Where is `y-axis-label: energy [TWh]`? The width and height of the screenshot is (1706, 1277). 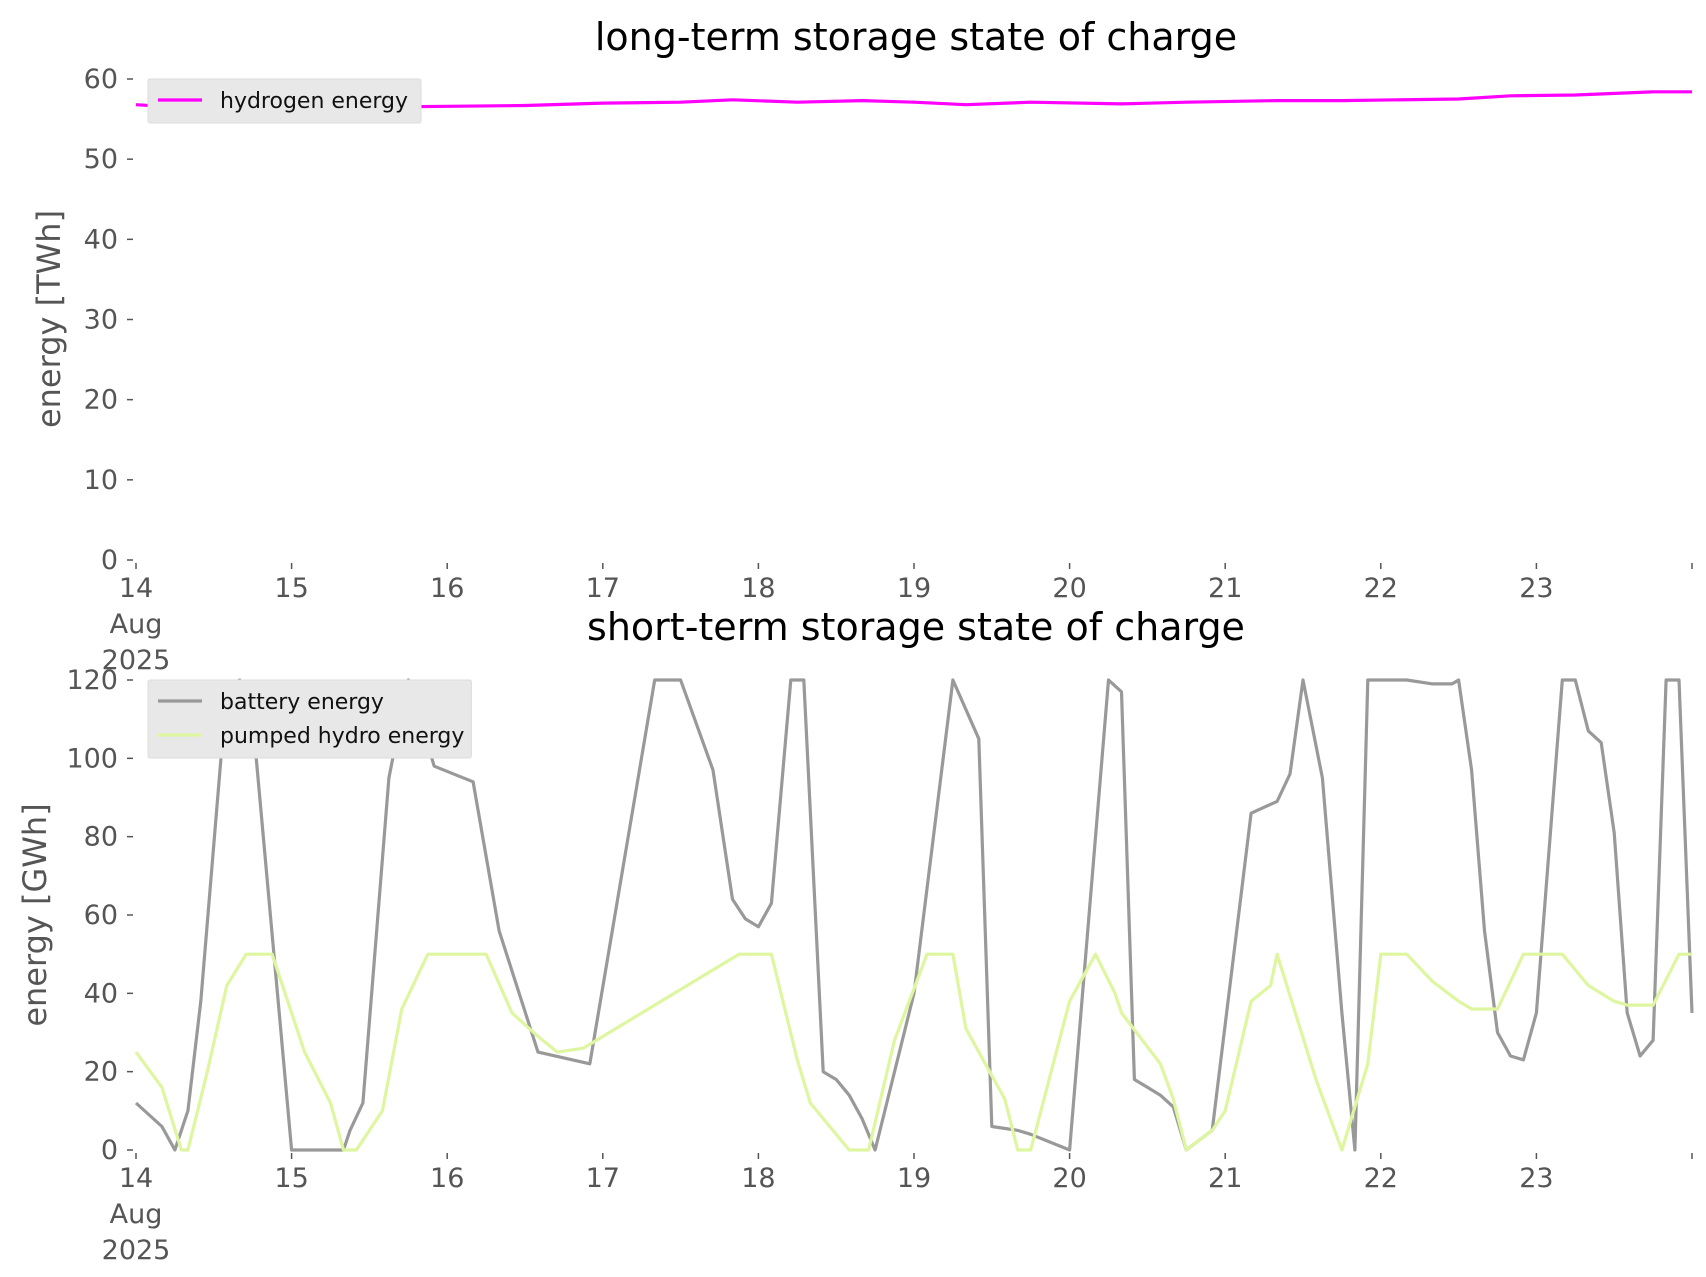 y-axis-label: energy [TWh] is located at coordinates (49, 319).